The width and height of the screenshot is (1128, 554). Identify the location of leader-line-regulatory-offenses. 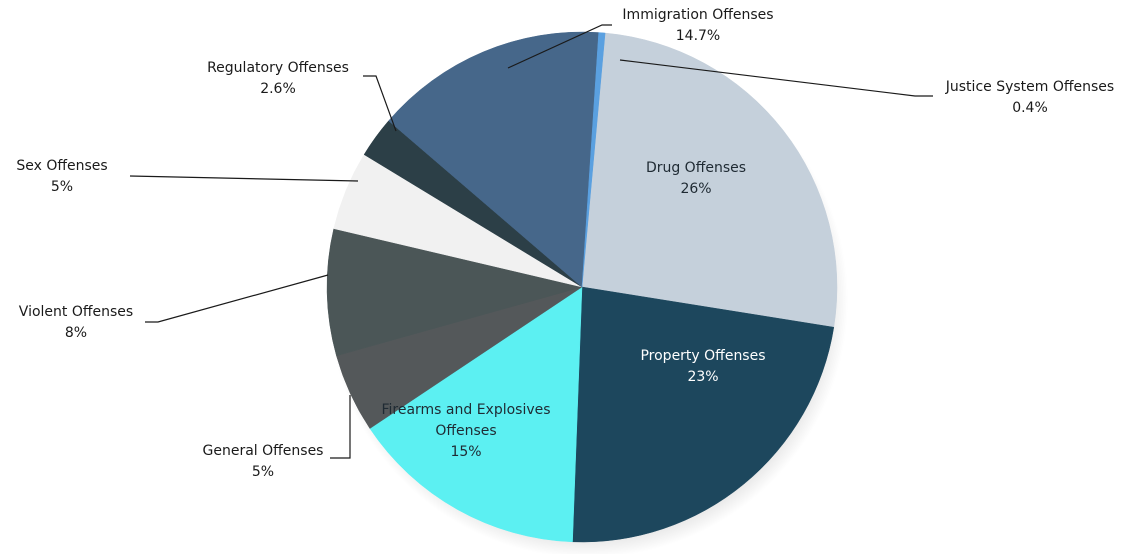
(380, 103).